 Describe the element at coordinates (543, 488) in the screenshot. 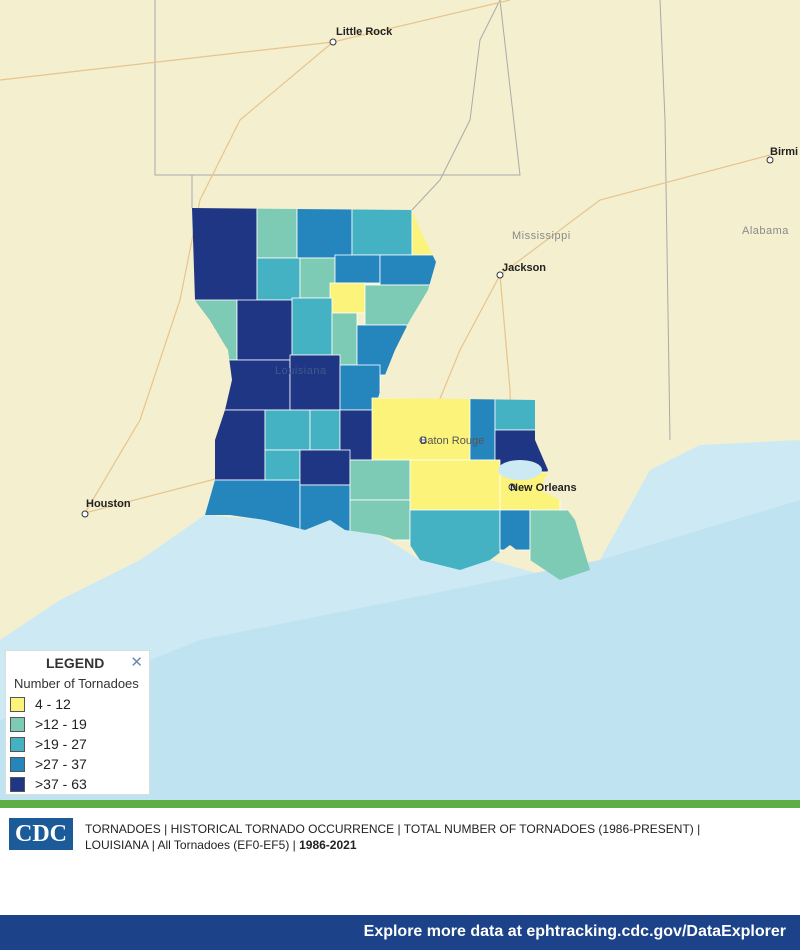

I see `city-label: New Orleans` at that location.